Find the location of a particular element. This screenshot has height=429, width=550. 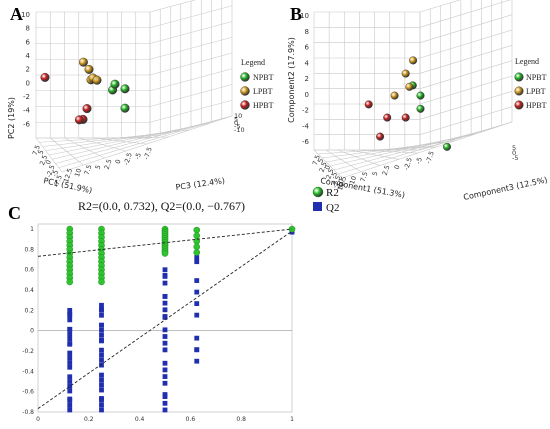

z-tick-label: 5 is located at coordinates (375, 173).